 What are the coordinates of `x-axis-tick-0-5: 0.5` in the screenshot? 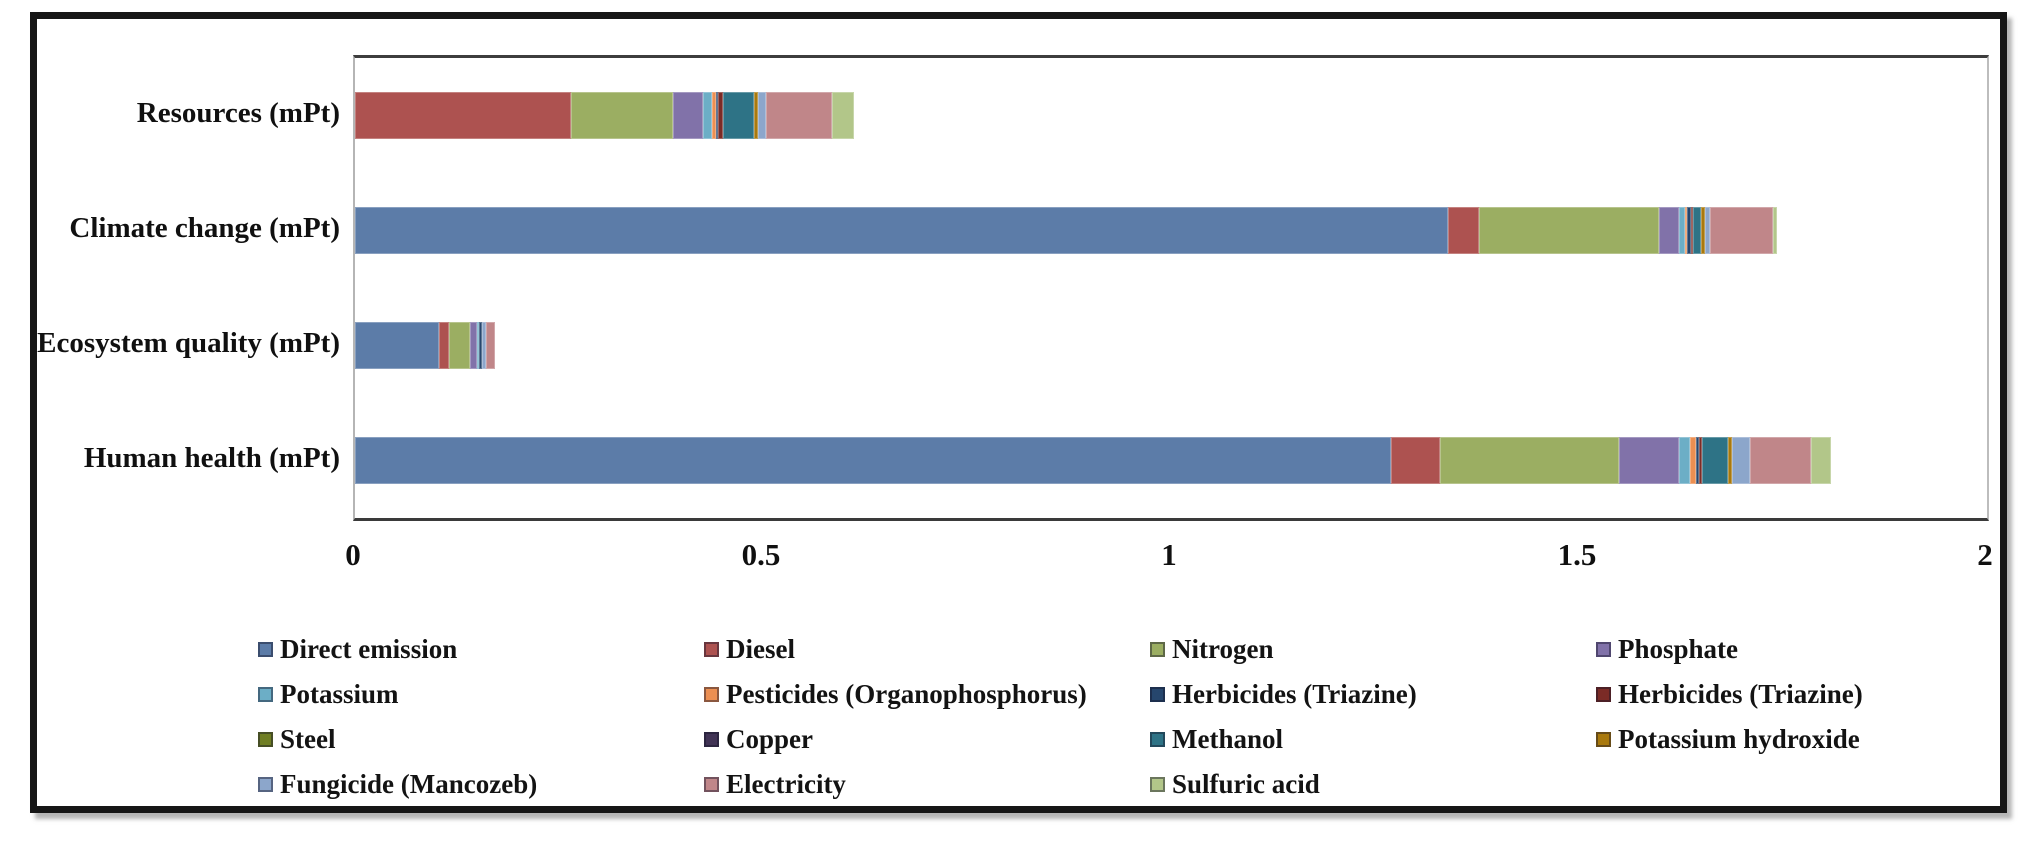 It's located at (761, 554).